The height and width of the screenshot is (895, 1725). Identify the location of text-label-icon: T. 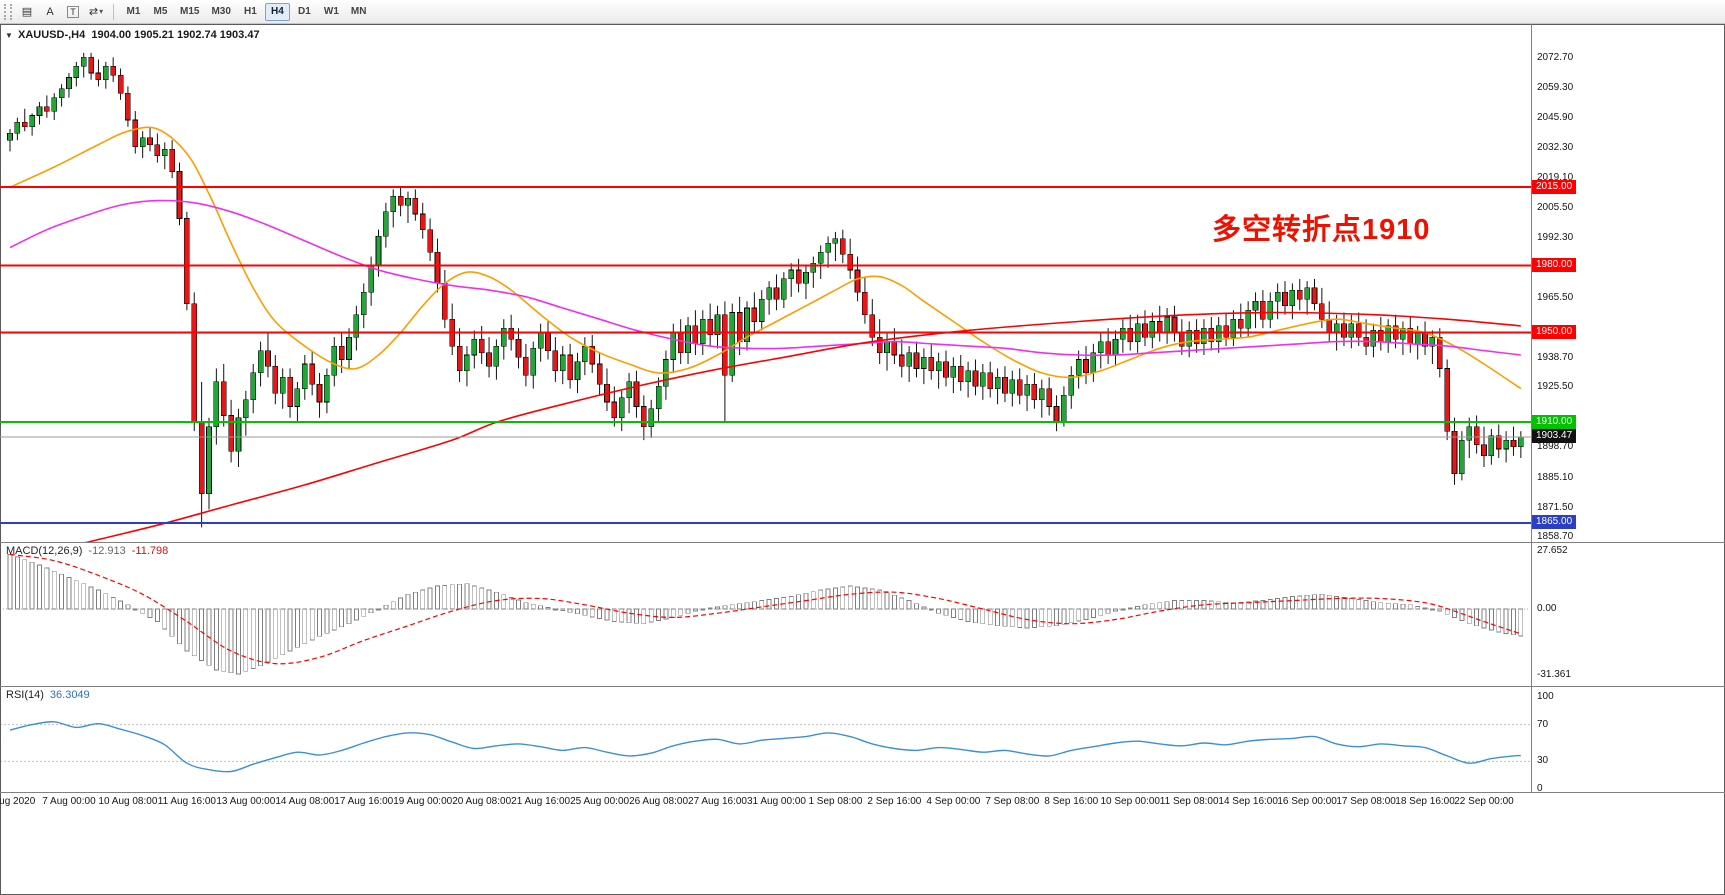
(73, 11).